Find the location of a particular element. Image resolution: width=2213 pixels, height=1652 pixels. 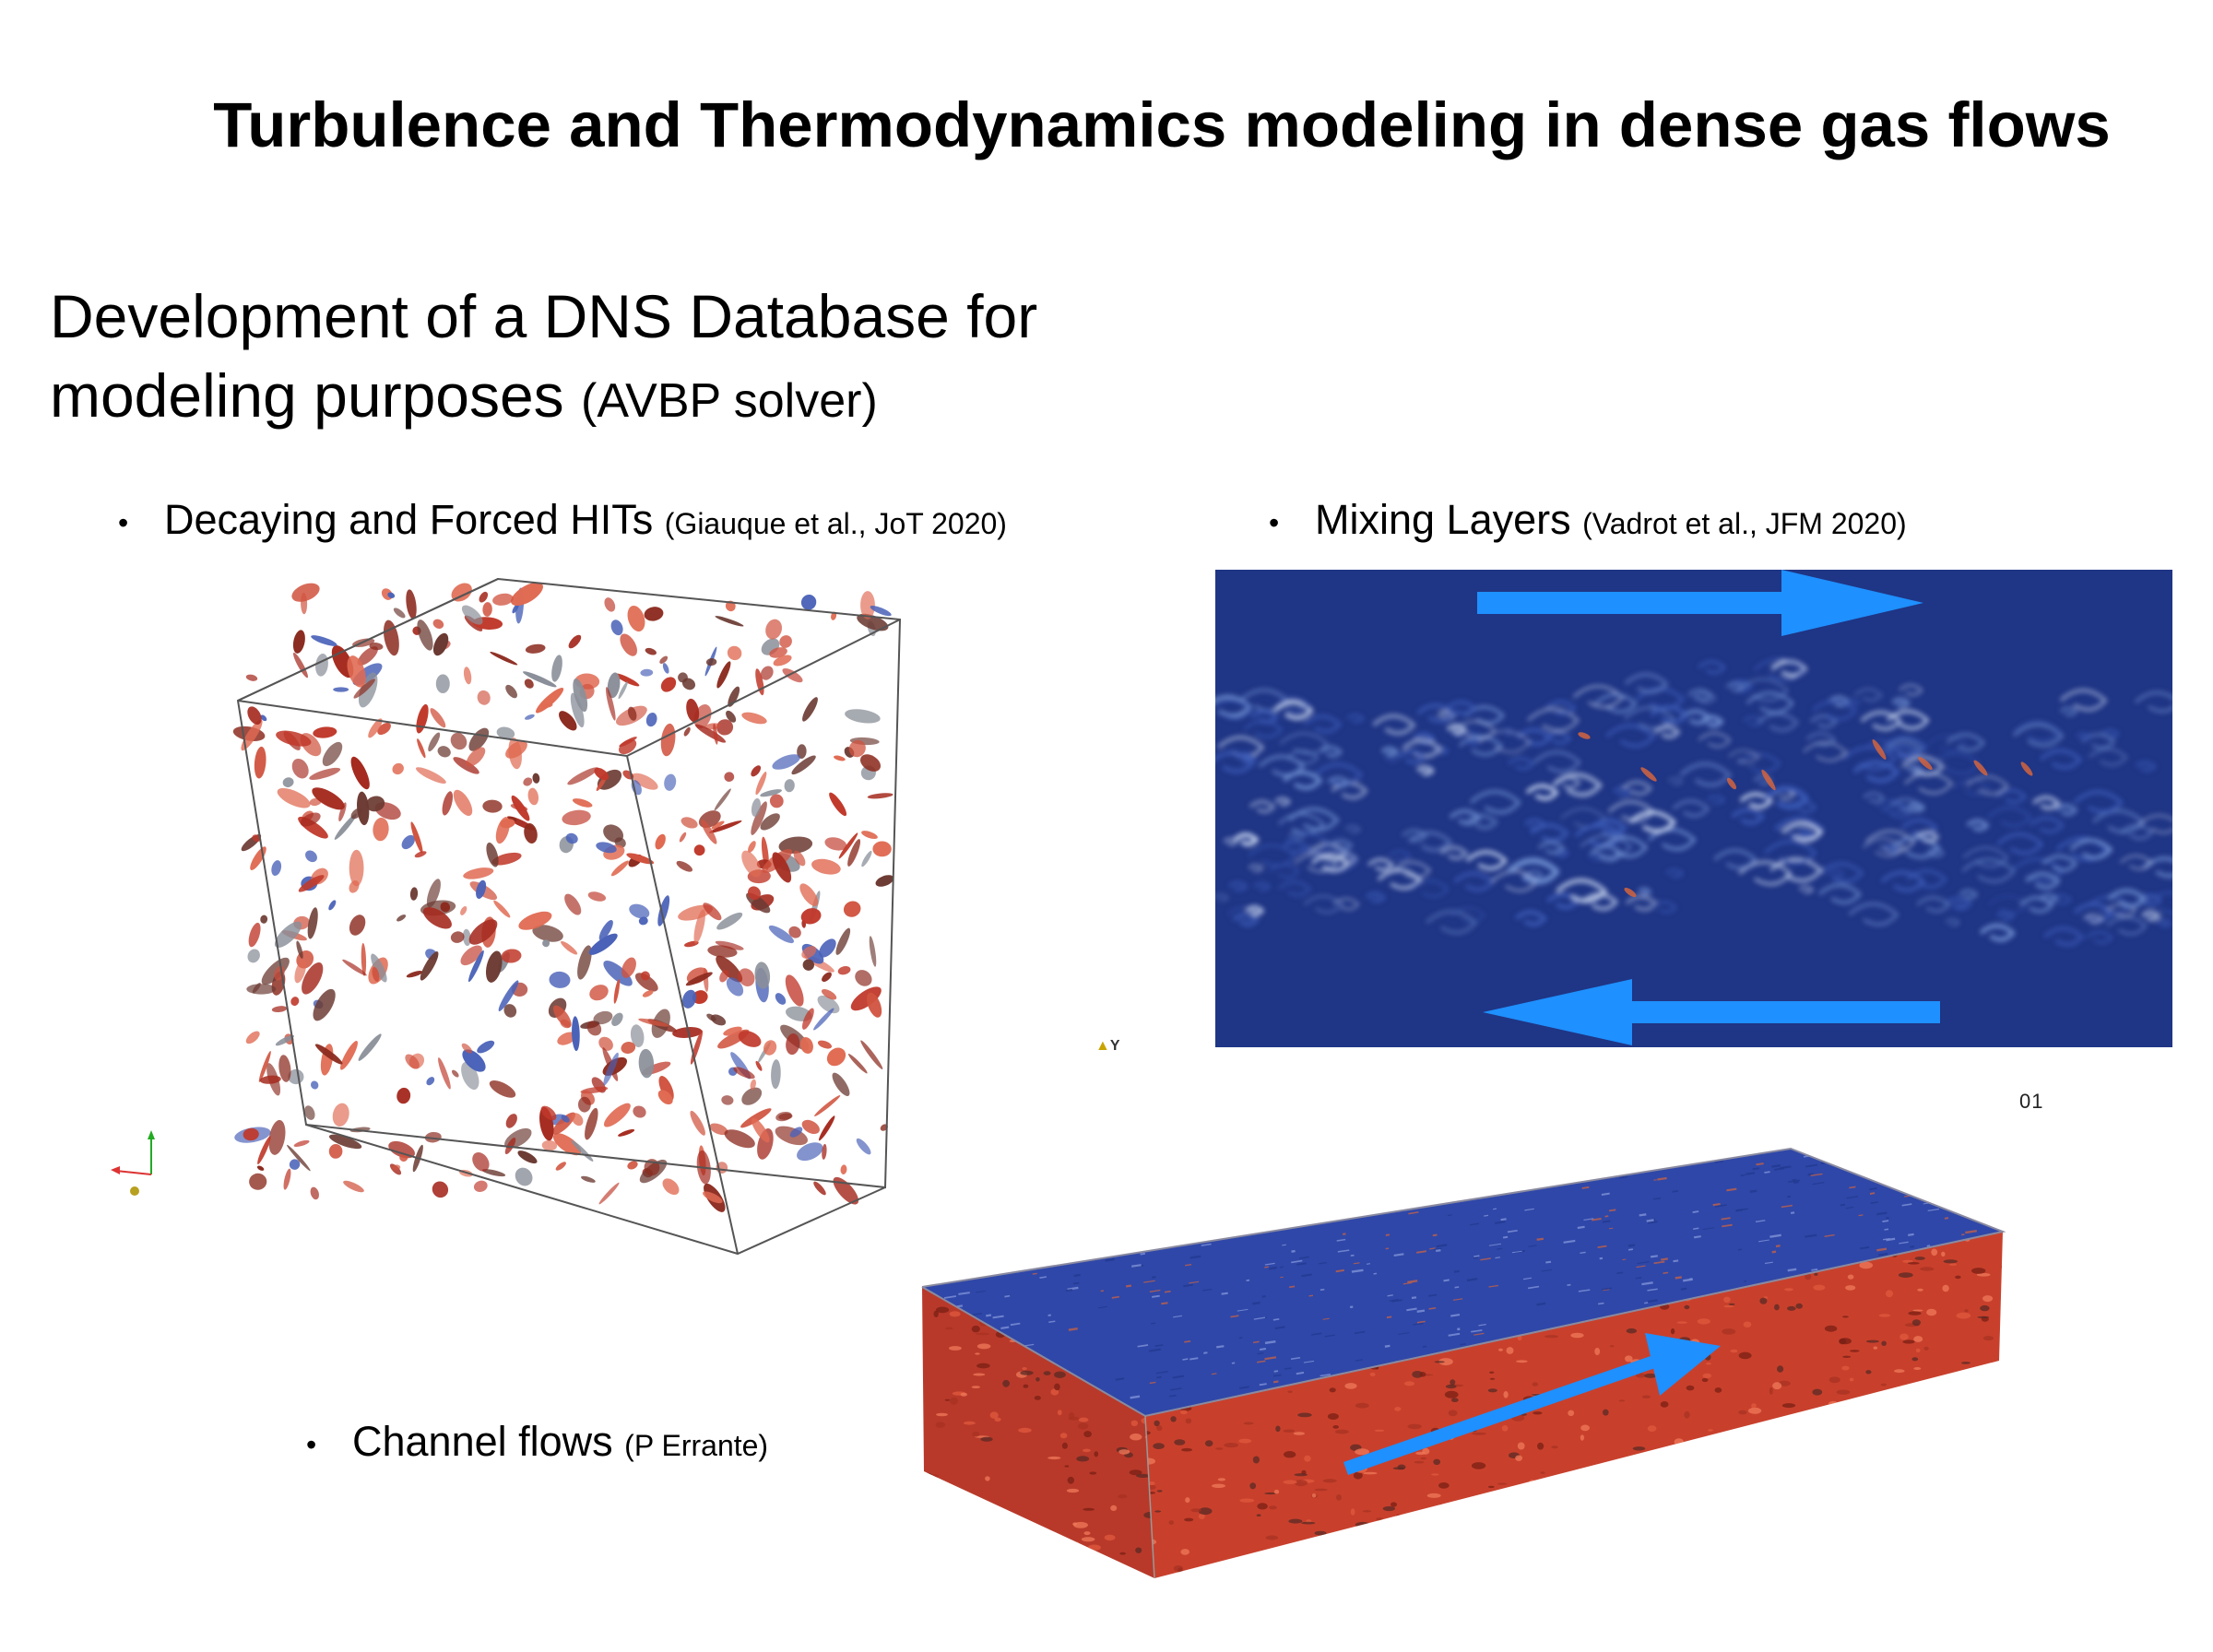

channel-flow-arrow is located at coordinates (1532, 1404).